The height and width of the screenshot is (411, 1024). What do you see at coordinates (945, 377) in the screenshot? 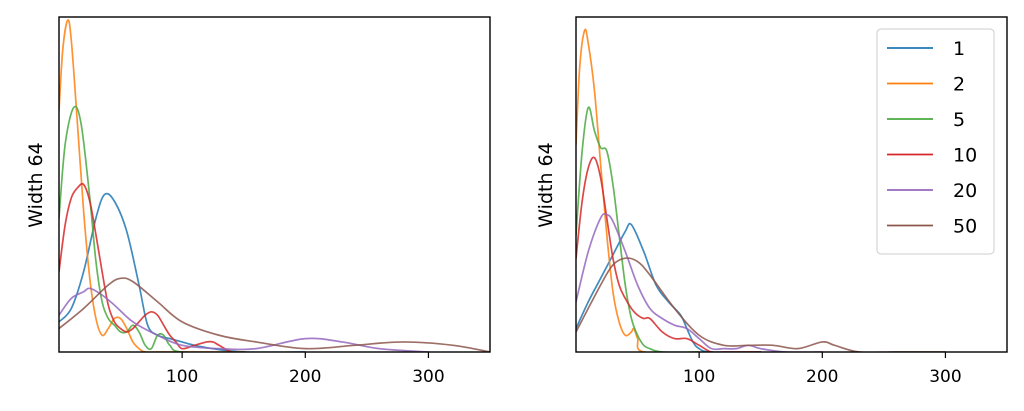
I see `right-x-tick-label-300: 300` at bounding box center [945, 377].